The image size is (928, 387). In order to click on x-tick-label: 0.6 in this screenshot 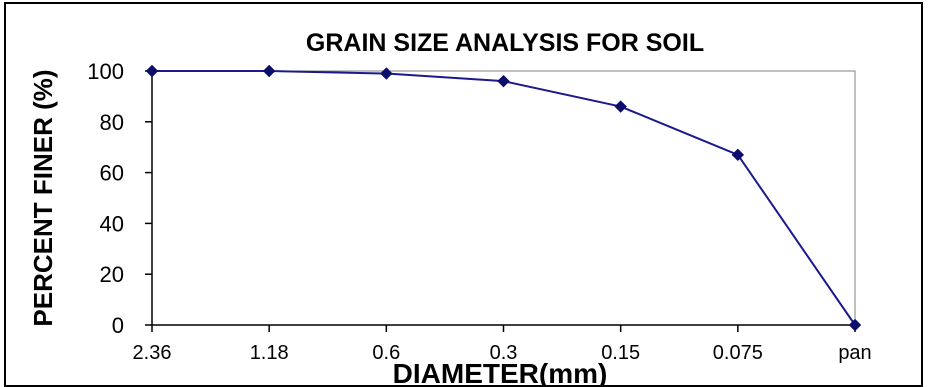, I will do `click(386, 353)`.